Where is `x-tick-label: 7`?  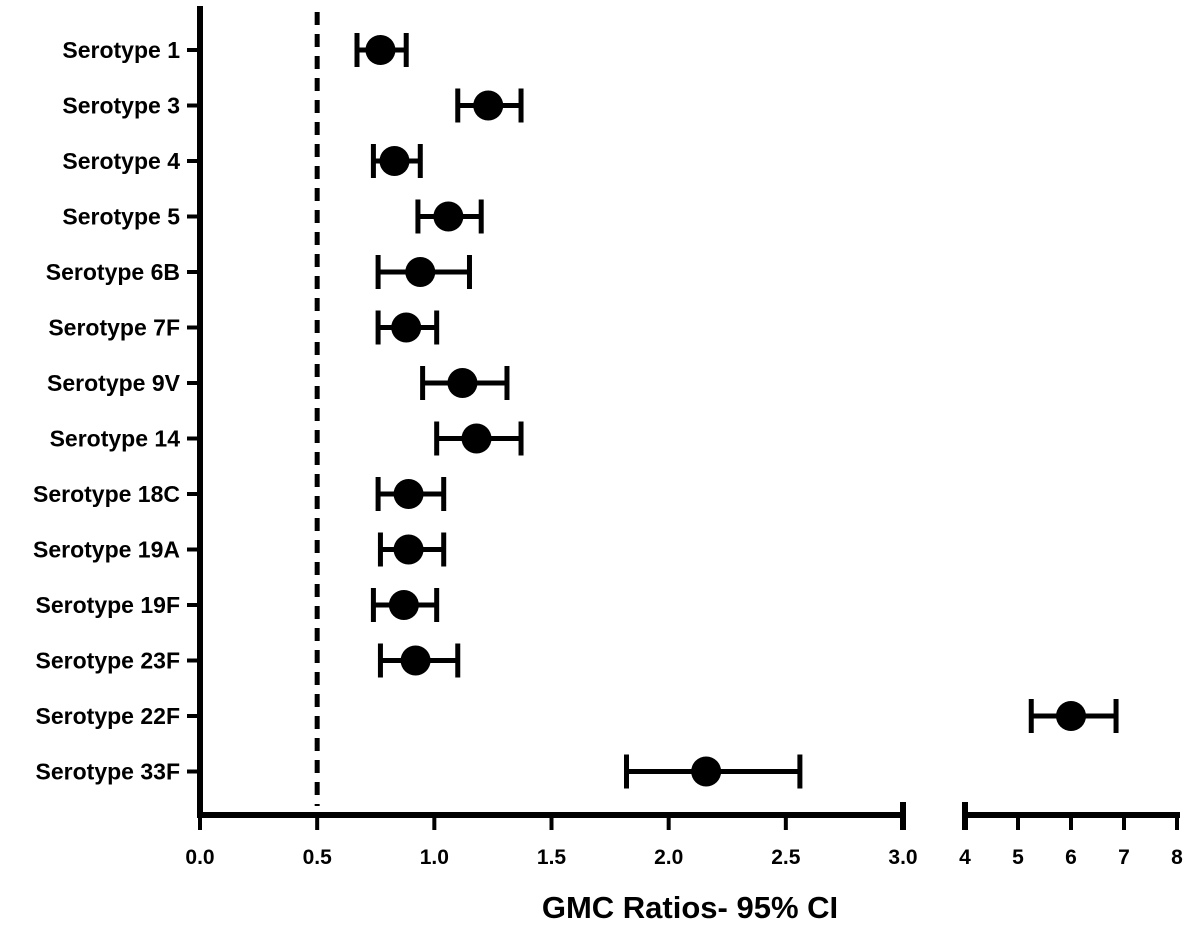 x-tick-label: 7 is located at coordinates (1124, 857).